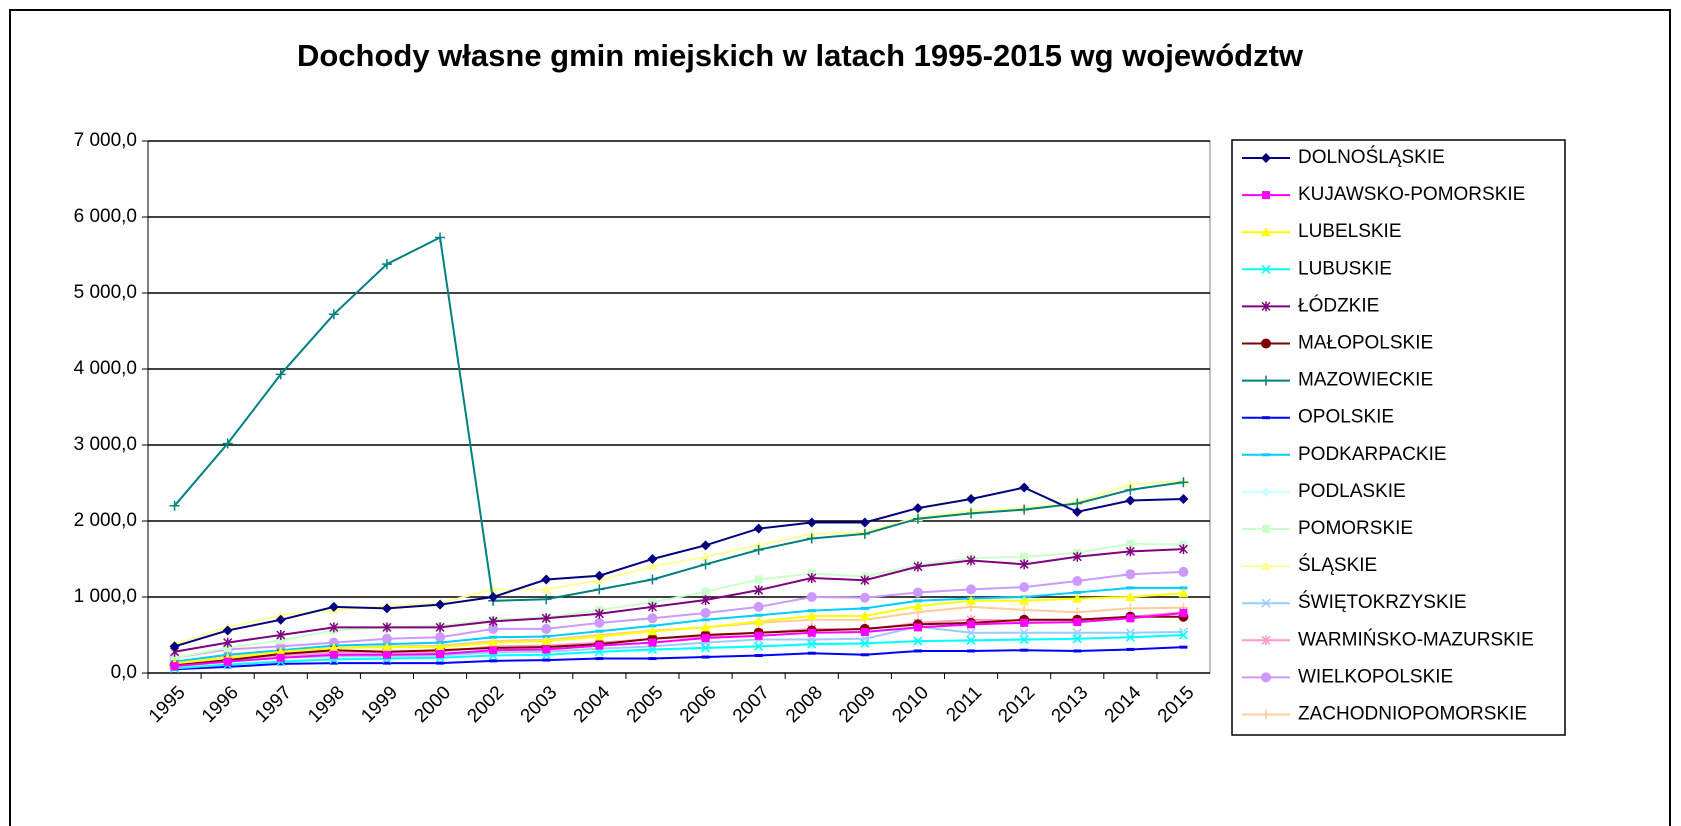  What do you see at coordinates (1375, 676) in the screenshot?
I see `legend-label: WIELKOPOLSKIE` at bounding box center [1375, 676].